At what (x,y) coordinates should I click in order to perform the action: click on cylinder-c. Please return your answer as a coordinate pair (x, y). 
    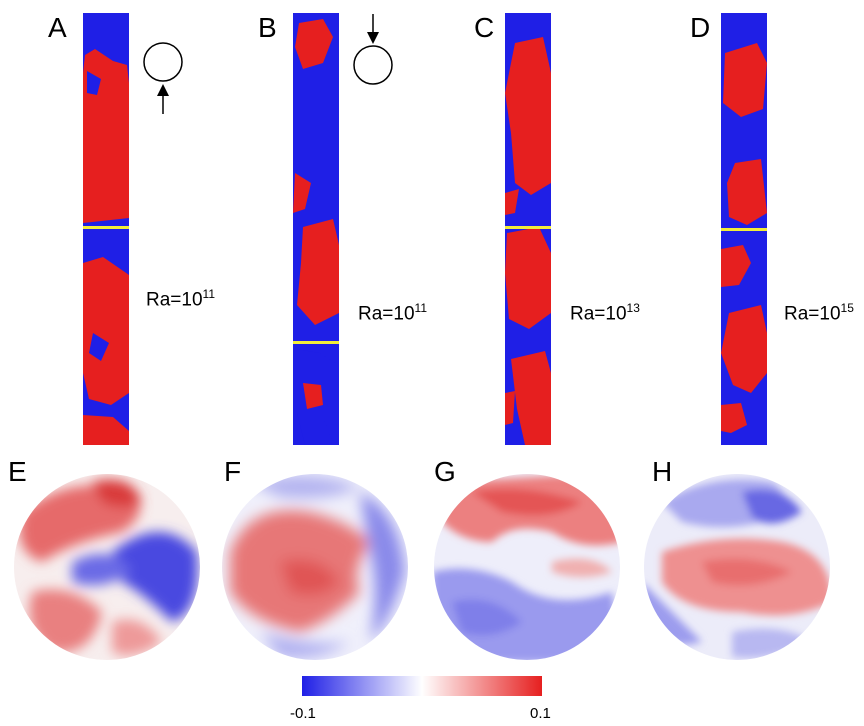
    Looking at the image, I should click on (528, 229).